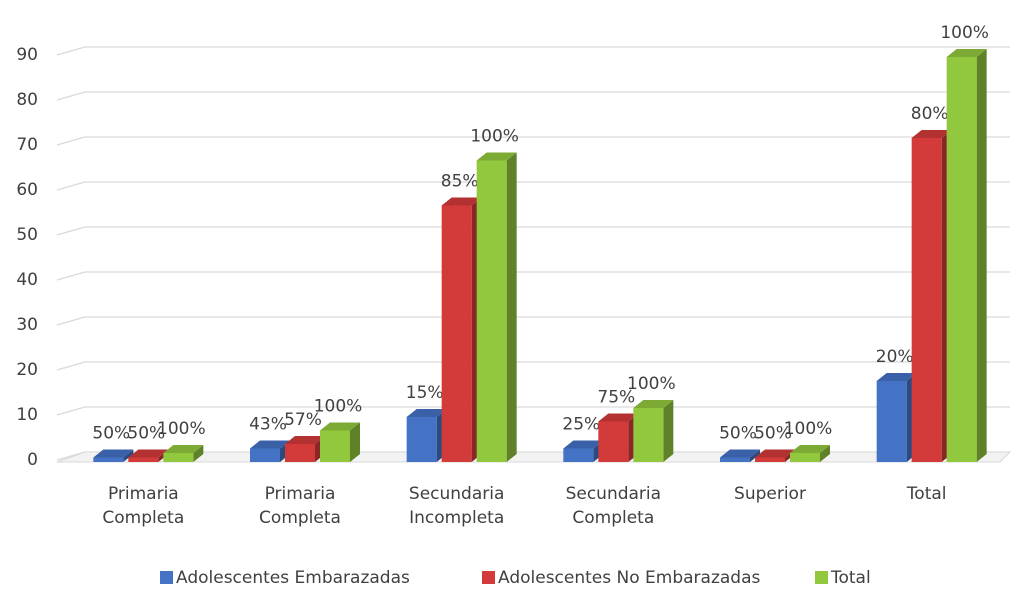 The width and height of the screenshot is (1021, 590). I want to click on y-tick-label: 70, so click(27, 145).